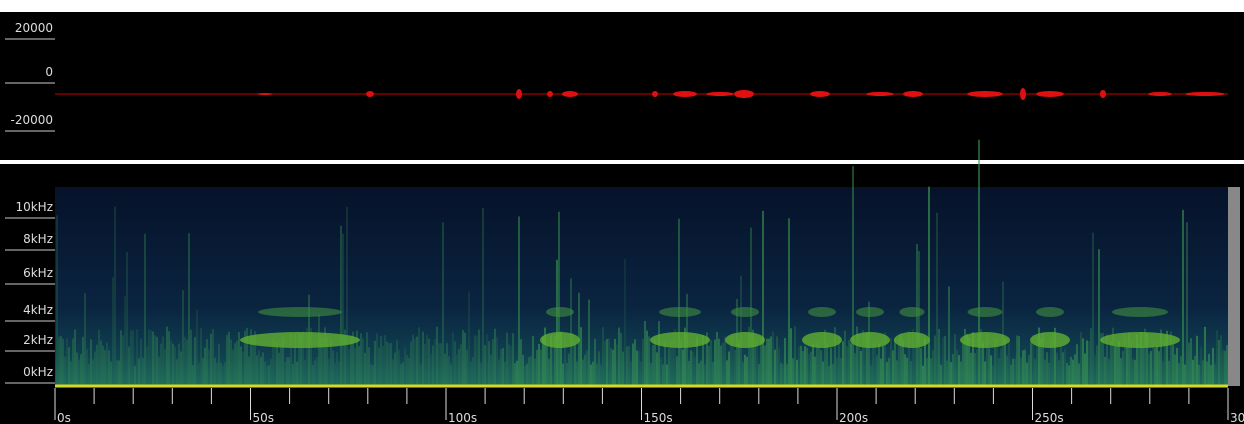 This screenshot has height=424, width=1244. What do you see at coordinates (38, 239) in the screenshot?
I see `frequency-label: 8kHz` at bounding box center [38, 239].